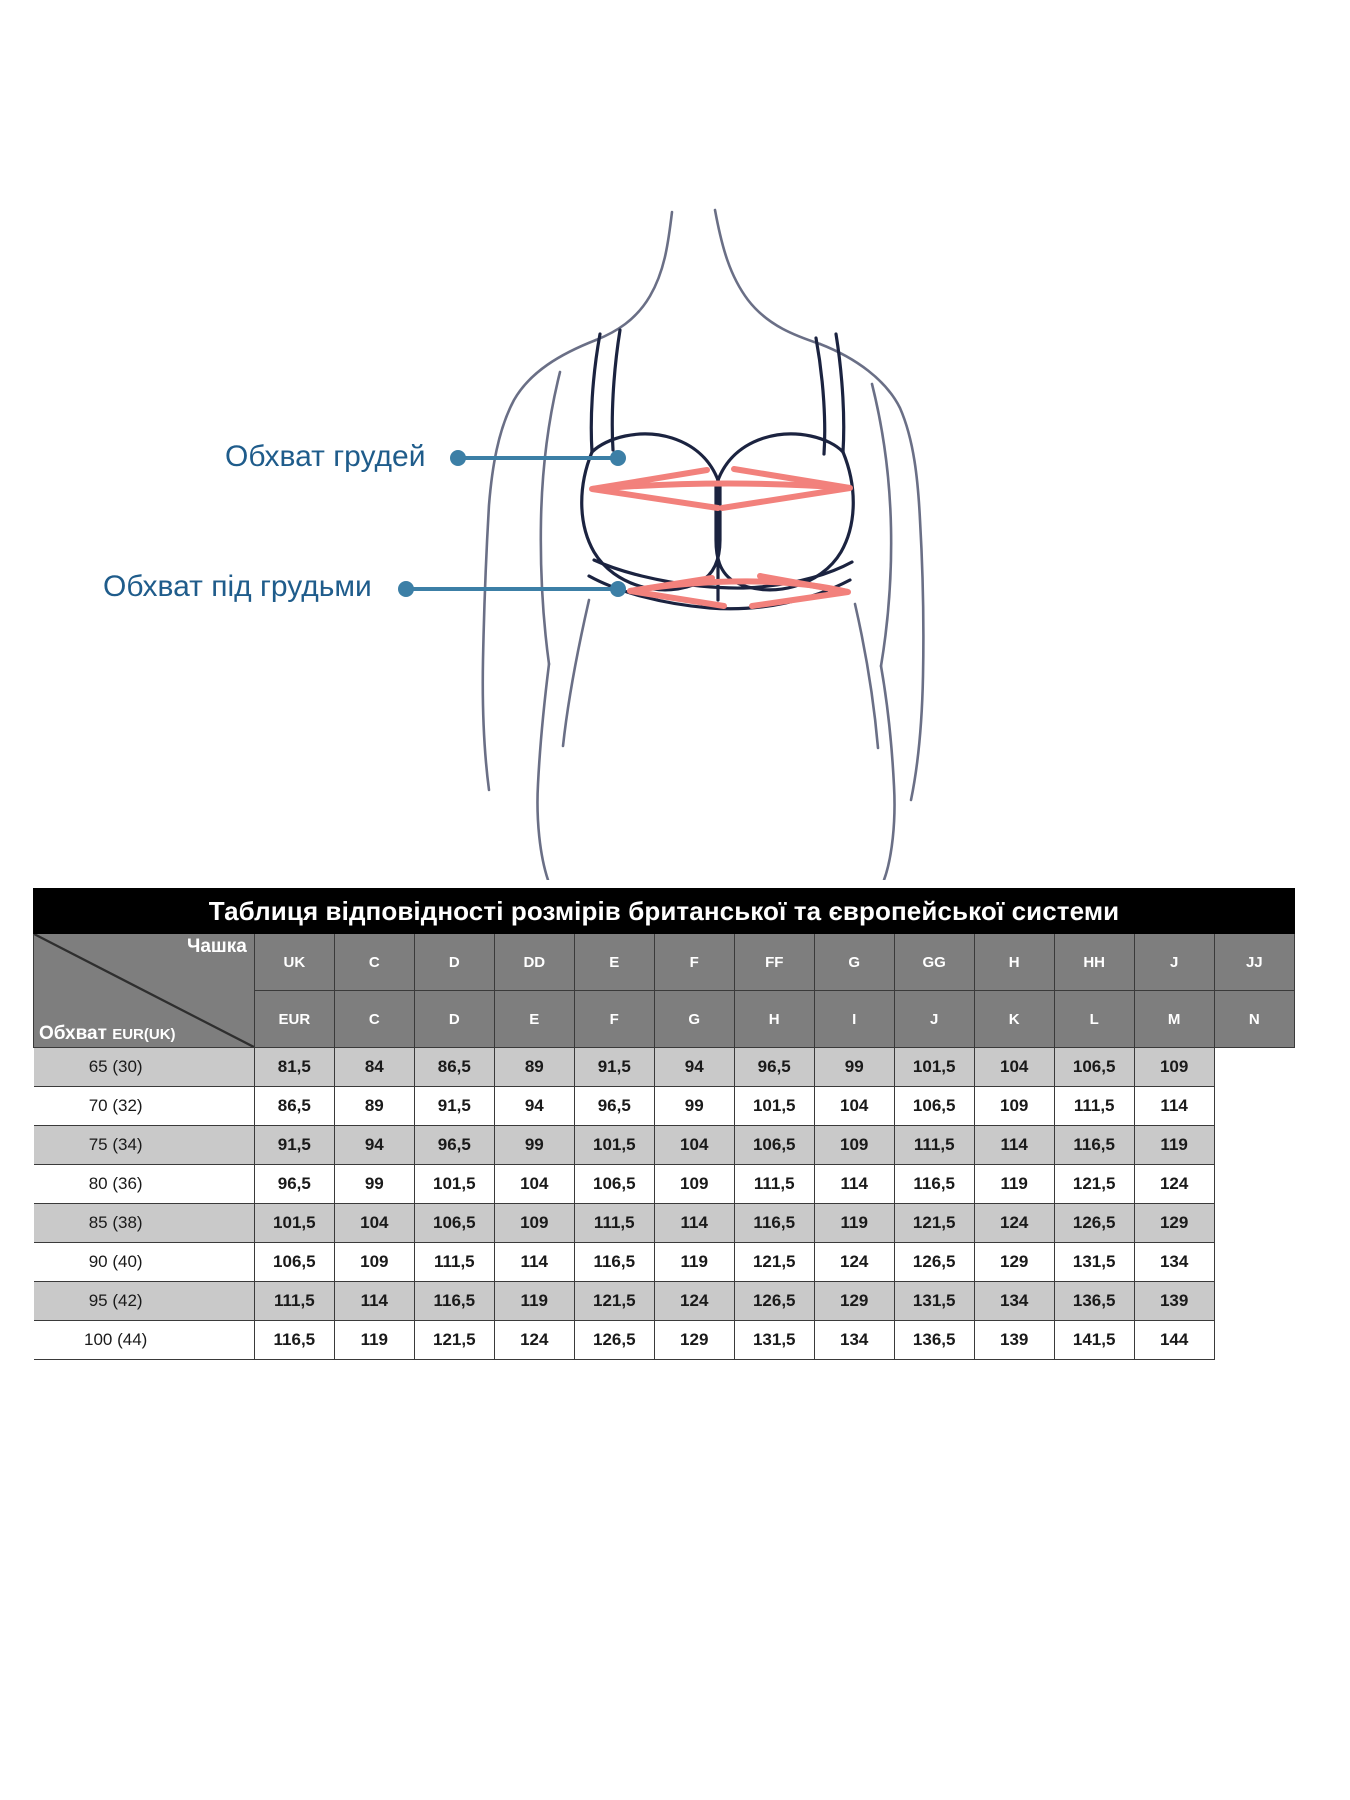  What do you see at coordinates (294, 1145) in the screenshot?
I see `table-cell: 91,5` at bounding box center [294, 1145].